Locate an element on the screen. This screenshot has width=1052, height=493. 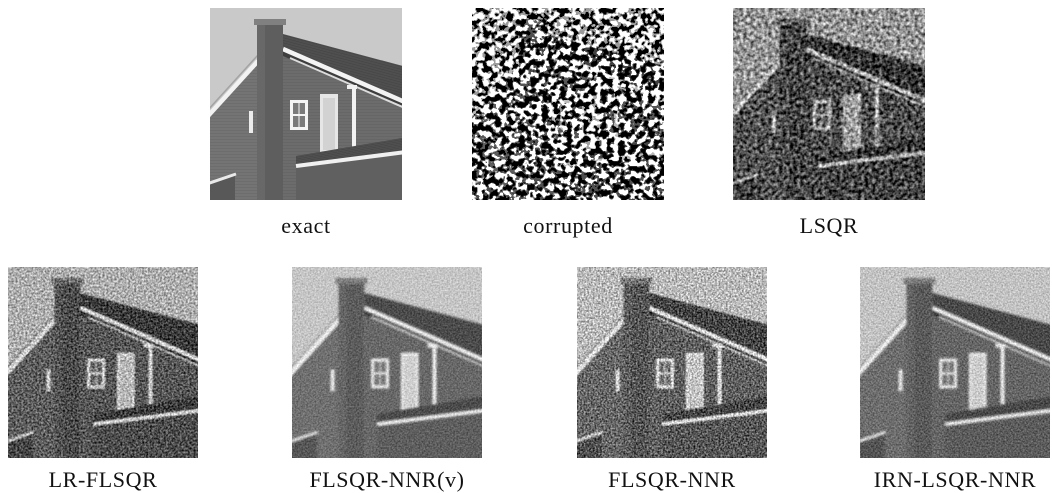
panel-caption: corrupted is located at coordinates (568, 225).